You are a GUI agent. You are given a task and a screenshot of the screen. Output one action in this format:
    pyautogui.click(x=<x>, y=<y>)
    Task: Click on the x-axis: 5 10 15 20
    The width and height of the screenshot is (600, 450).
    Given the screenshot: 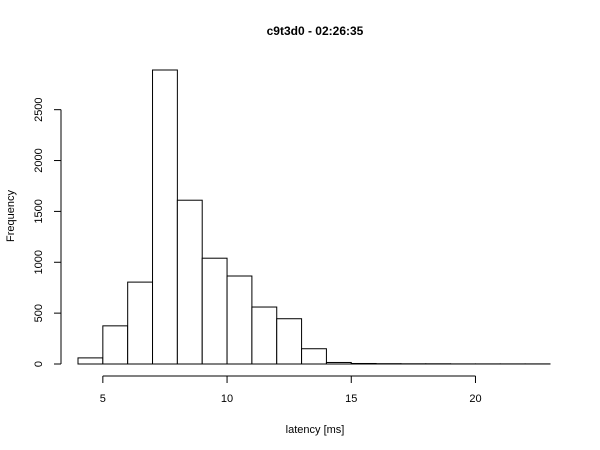 What is the action you would take?
    pyautogui.click(x=291, y=390)
    